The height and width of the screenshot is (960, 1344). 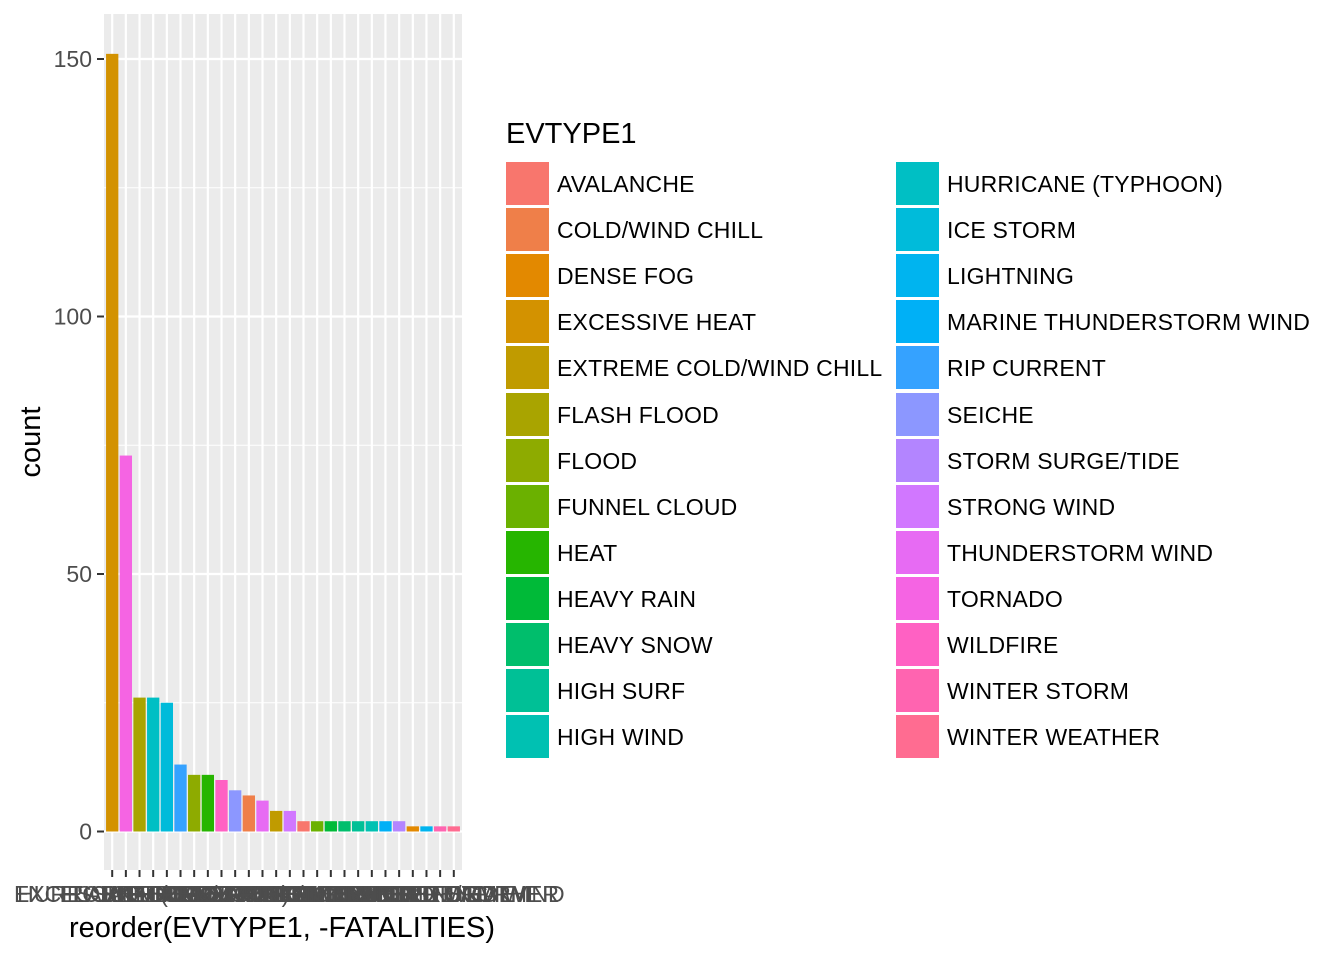 I want to click on x-tick-label: FLASH FLOOD, so click(x=140, y=894).